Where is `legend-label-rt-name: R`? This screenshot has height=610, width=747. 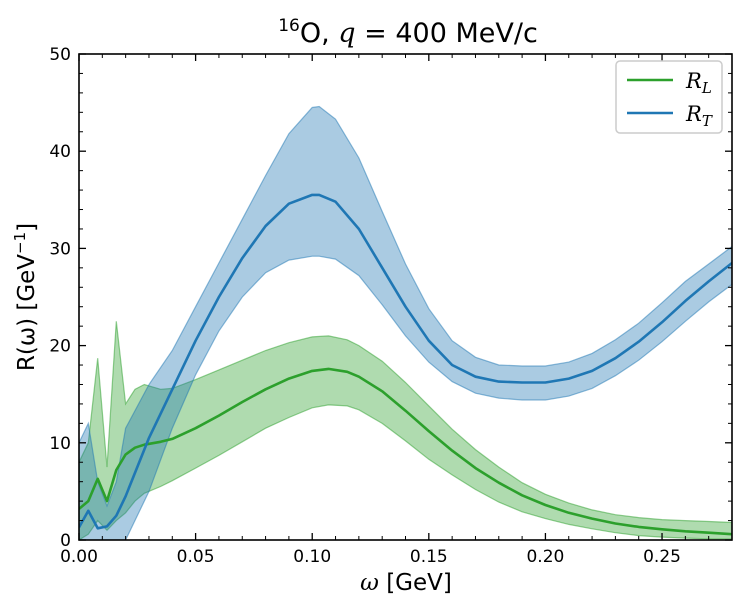
legend-label-rt-name: R is located at coordinates (693, 114).